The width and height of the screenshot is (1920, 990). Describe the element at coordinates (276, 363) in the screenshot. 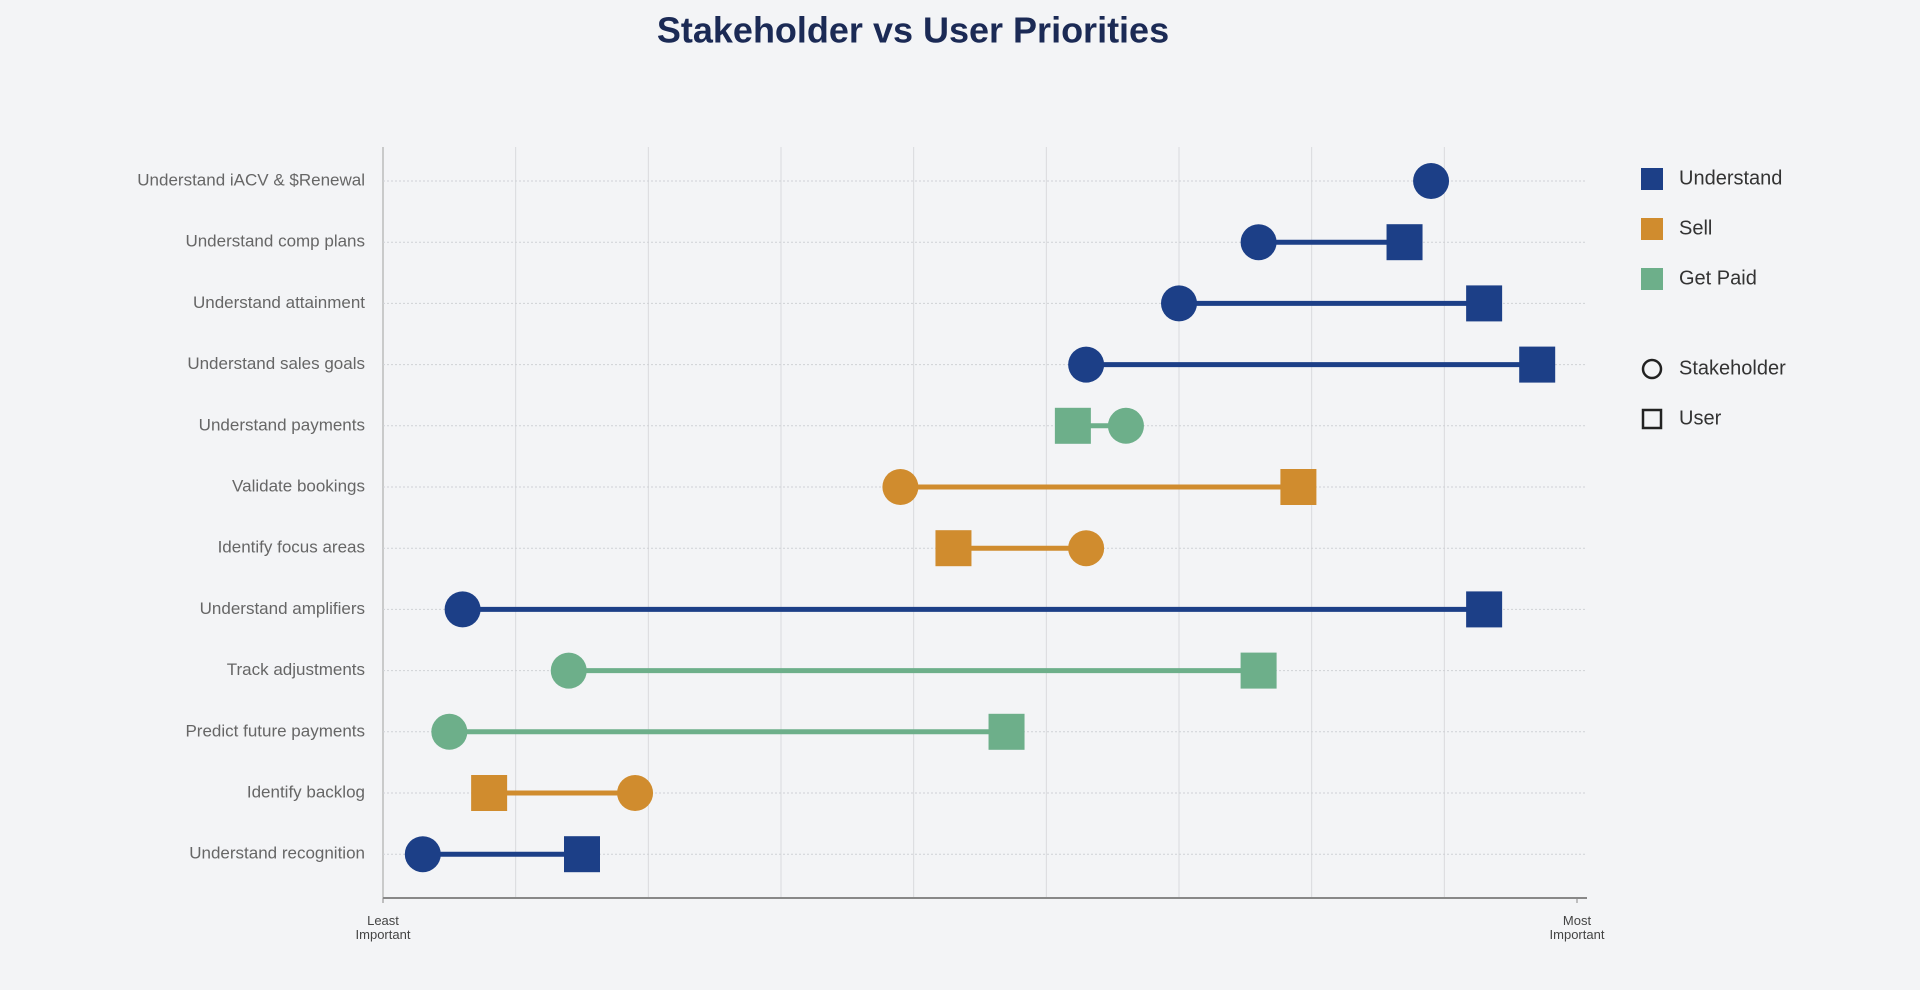

I see `y-tick-label: Understand sales goals` at that location.